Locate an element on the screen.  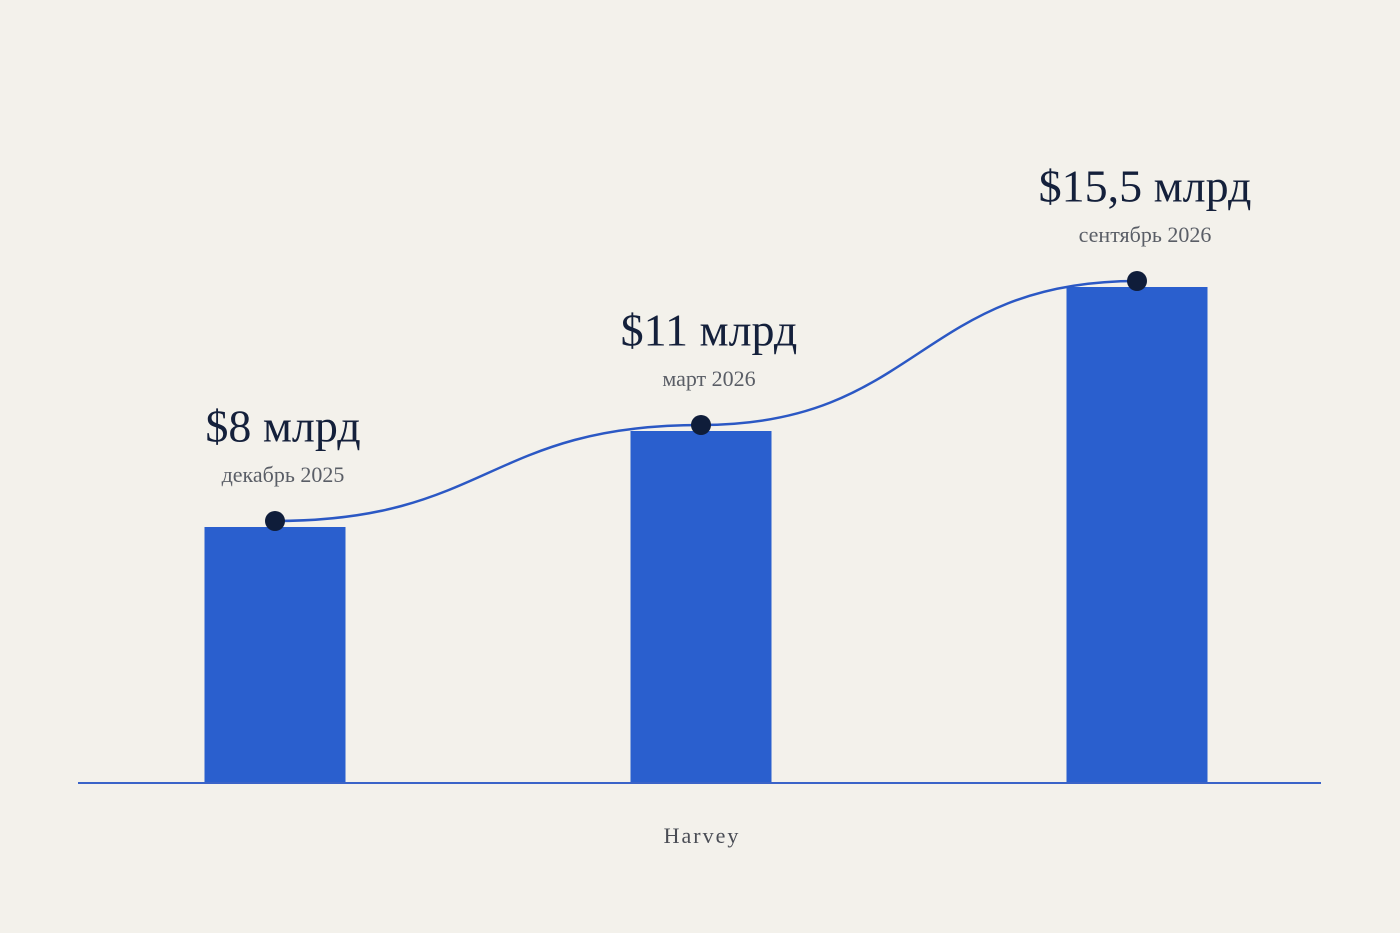
value-label: $11 млрд is located at coordinates (709, 330).